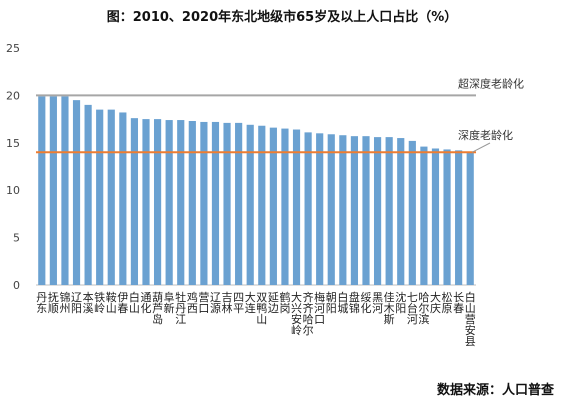 This screenshot has width=564, height=404. Describe the element at coordinates (261, 308) in the screenshot. I see `x-category-label: 双鸭山` at that location.